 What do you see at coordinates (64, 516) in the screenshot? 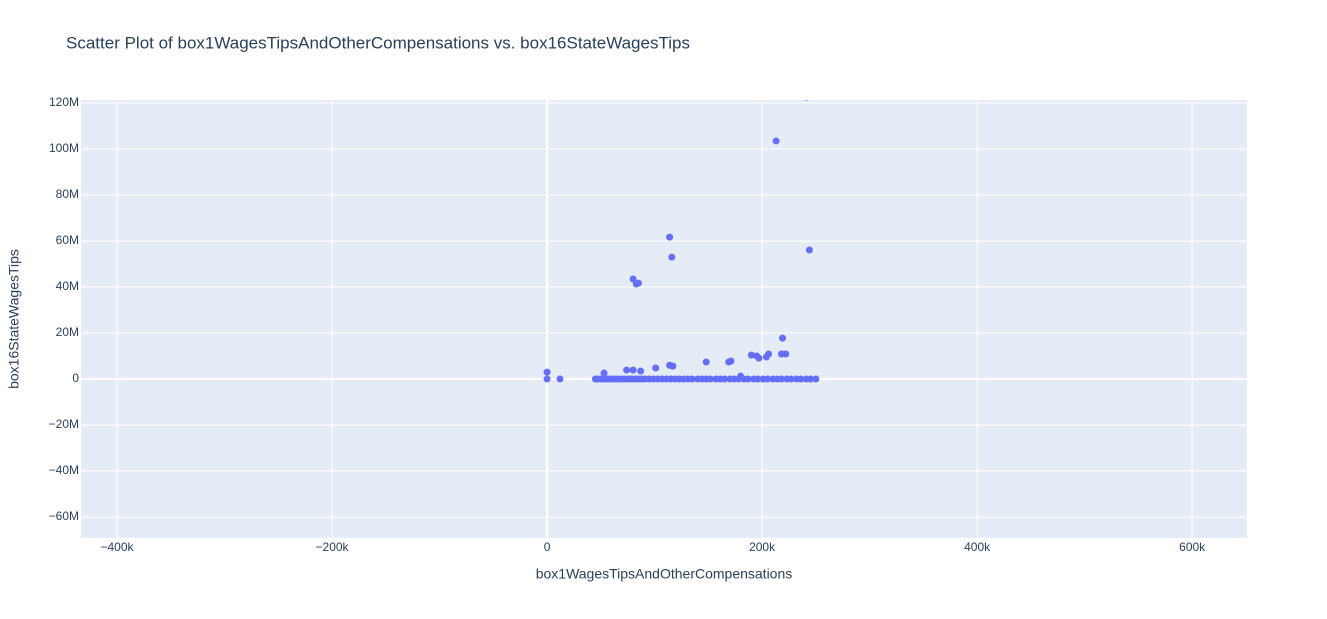
I see `y-tick-label: −60M` at bounding box center [64, 516].